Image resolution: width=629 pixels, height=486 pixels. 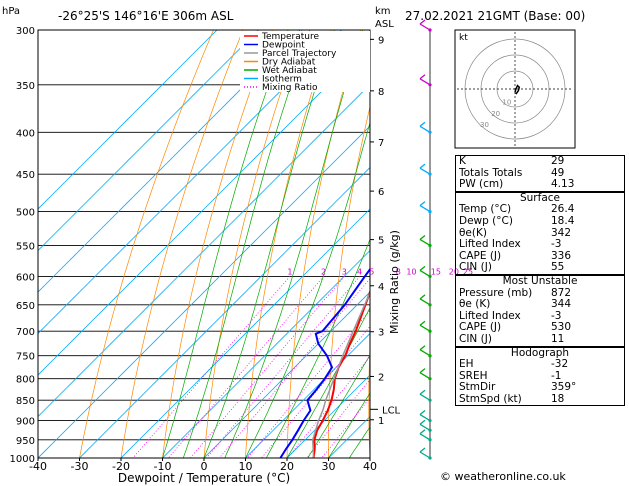 I want to click on surface-row: CAPE (J) 336, so click(x=540, y=256).